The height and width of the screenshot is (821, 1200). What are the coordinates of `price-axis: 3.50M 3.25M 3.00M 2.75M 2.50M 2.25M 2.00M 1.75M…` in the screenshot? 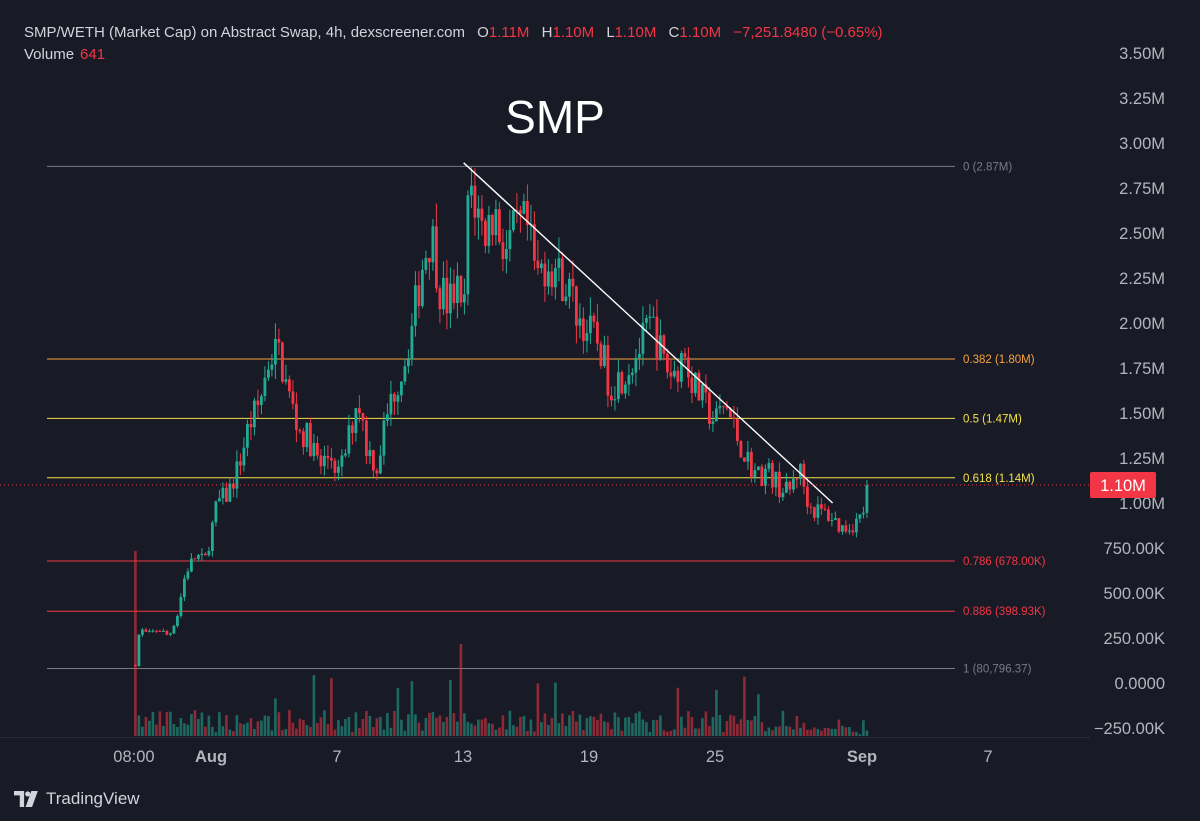 It's located at (1127, 391).